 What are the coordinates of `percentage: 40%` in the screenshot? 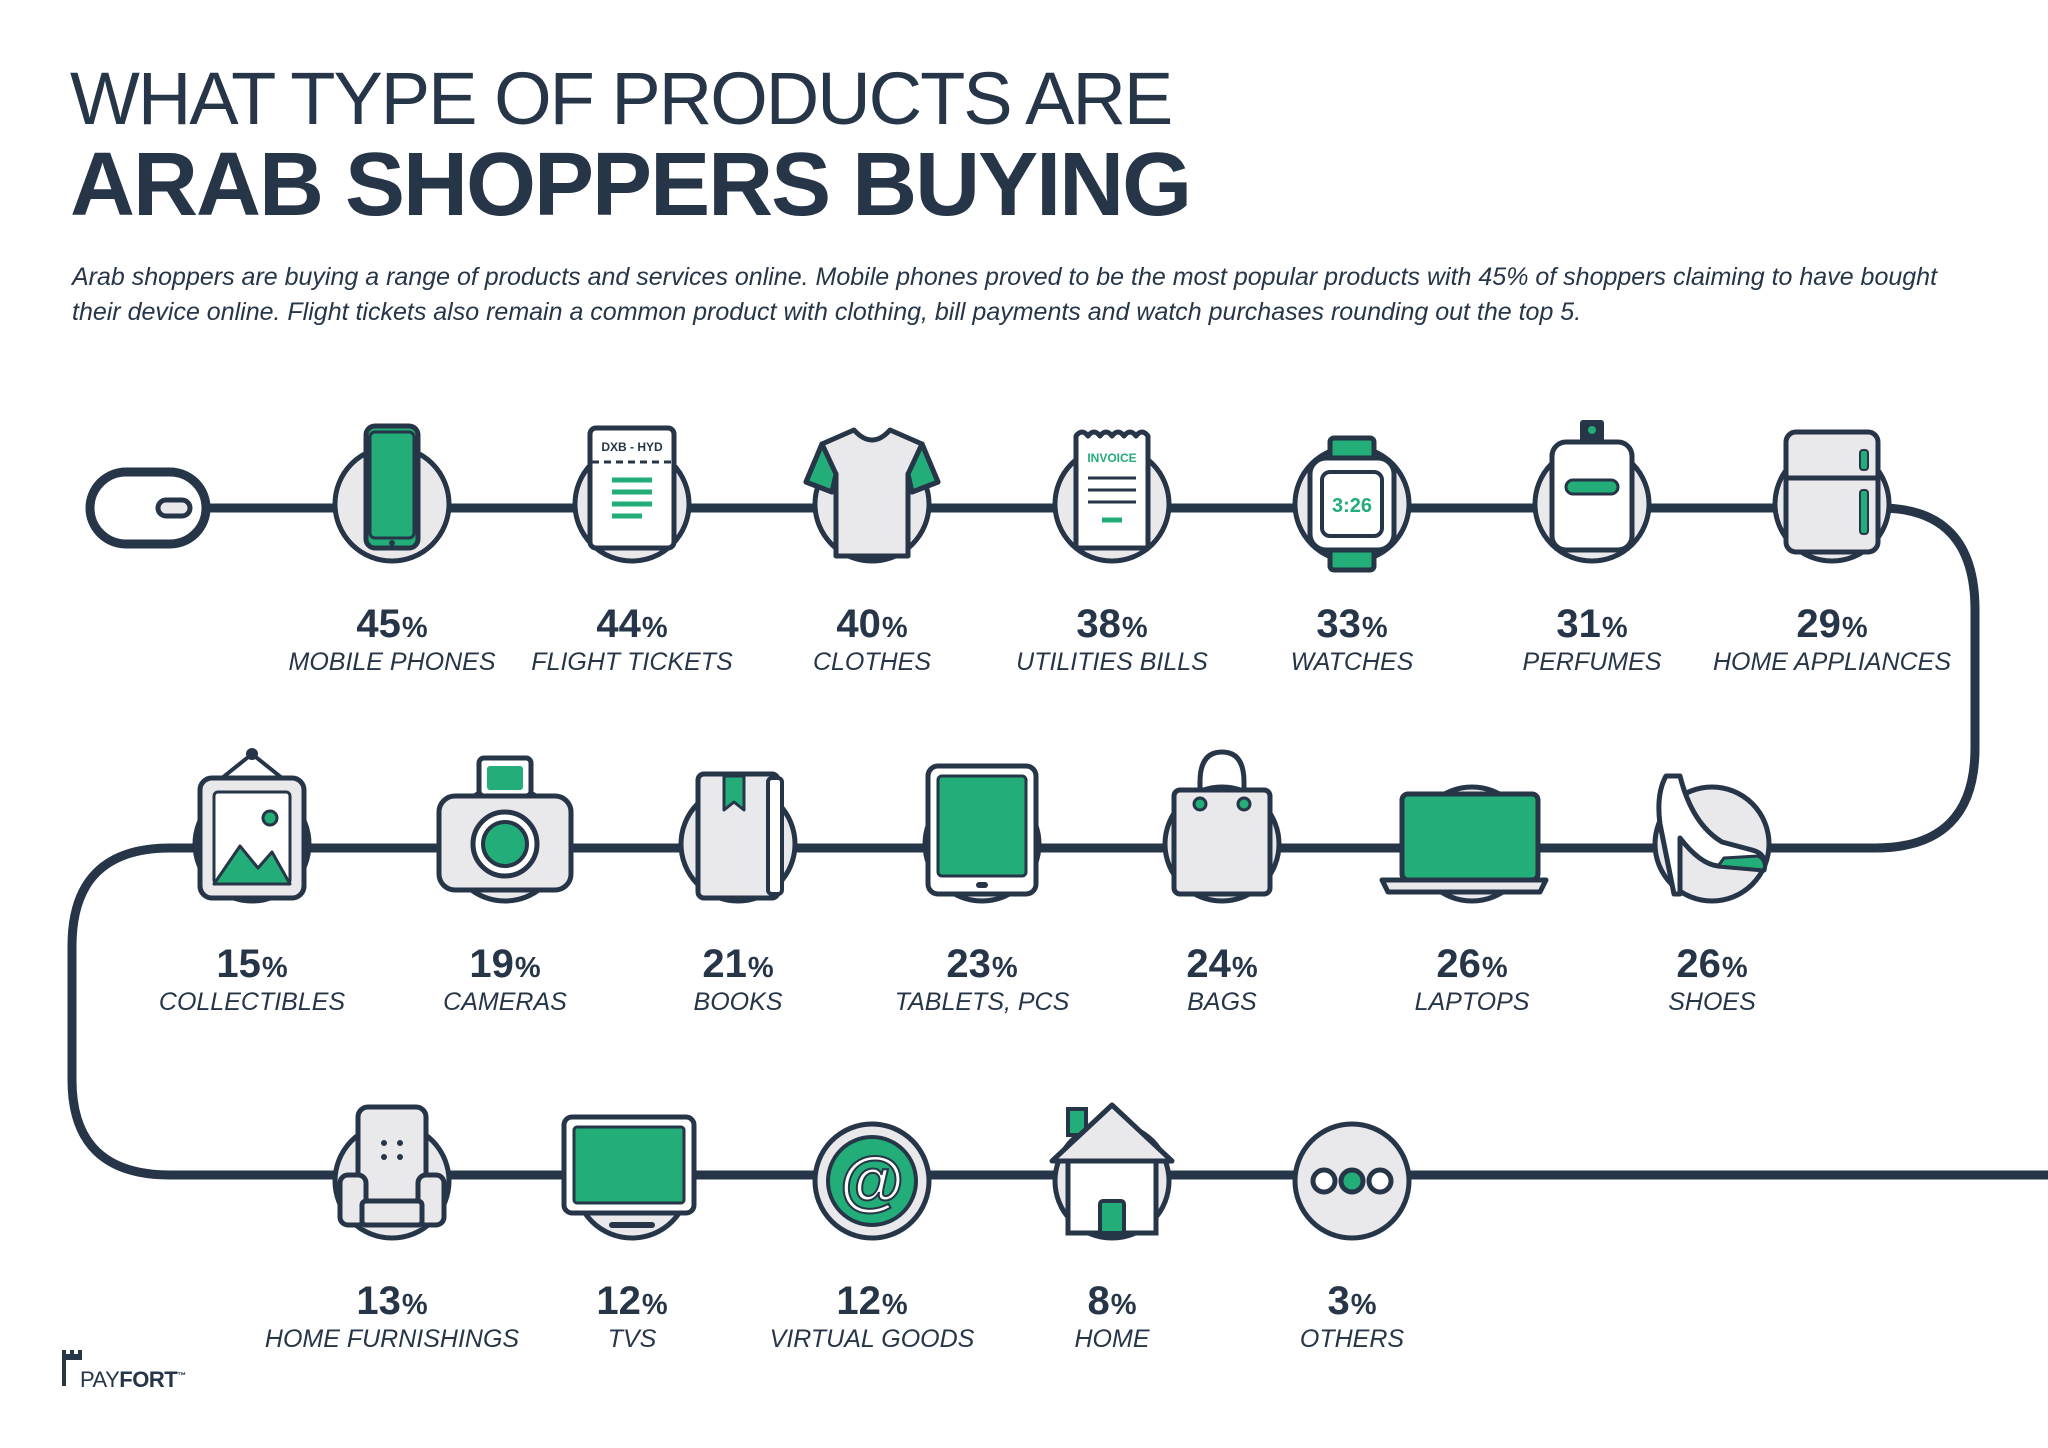 It's located at (872, 624).